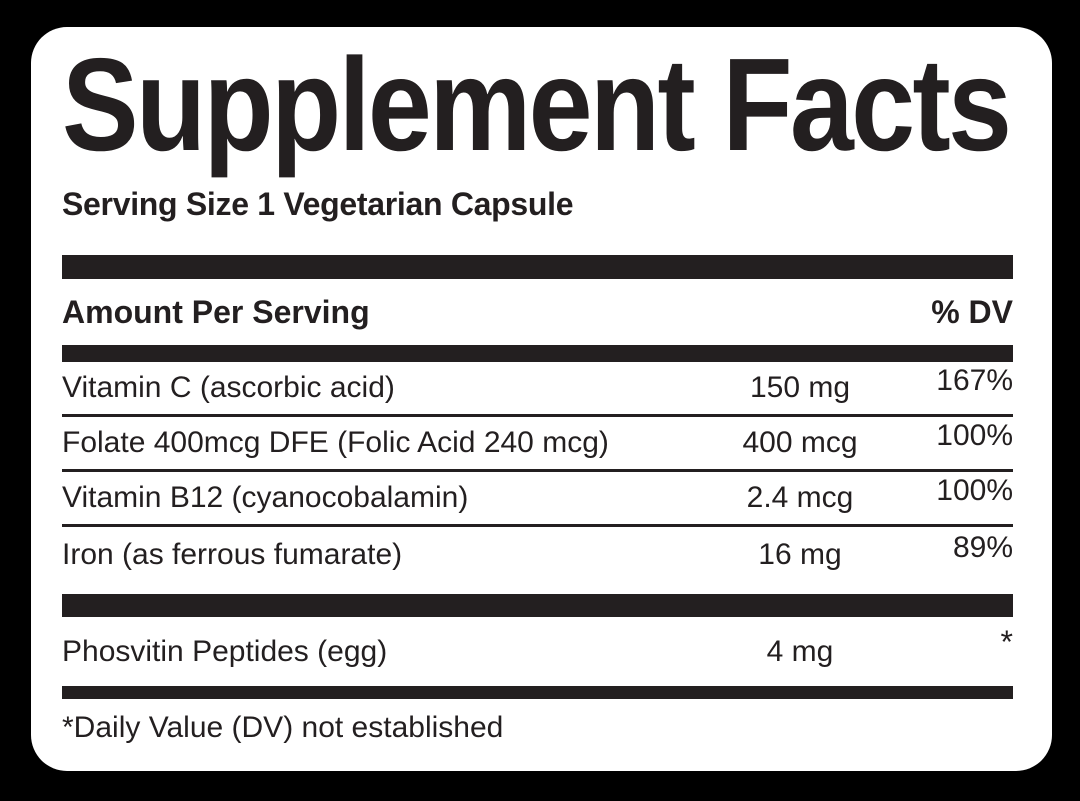 The width and height of the screenshot is (1080, 801). I want to click on amount-per-serving-header: Amount Per Serving, so click(216, 311).